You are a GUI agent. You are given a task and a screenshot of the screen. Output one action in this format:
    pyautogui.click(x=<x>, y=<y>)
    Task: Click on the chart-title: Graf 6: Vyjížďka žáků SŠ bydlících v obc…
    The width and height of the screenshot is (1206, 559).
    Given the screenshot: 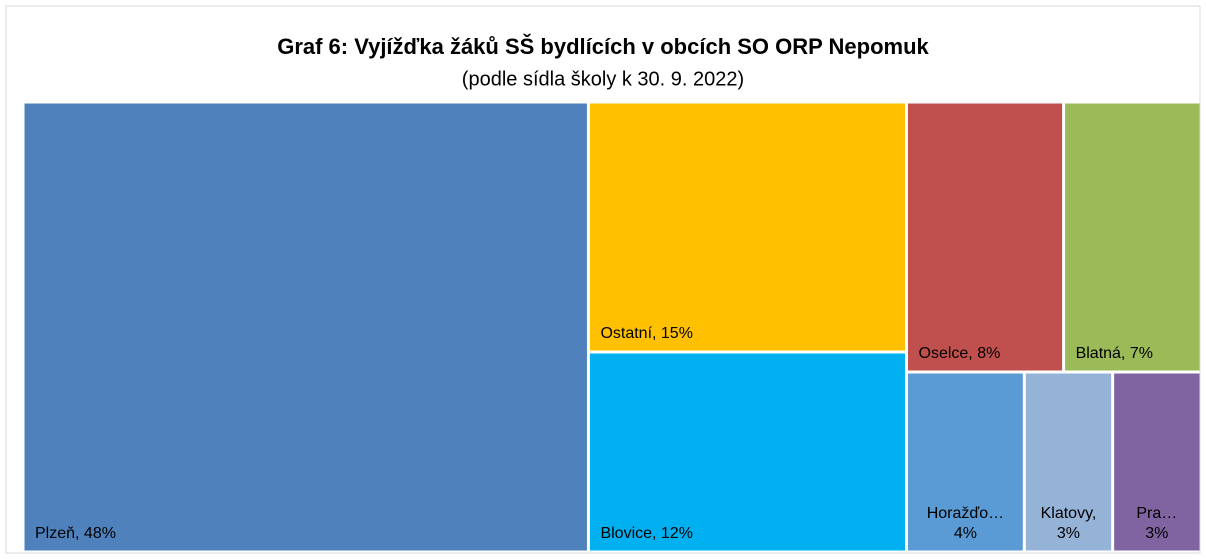 What is the action you would take?
    pyautogui.click(x=603, y=46)
    